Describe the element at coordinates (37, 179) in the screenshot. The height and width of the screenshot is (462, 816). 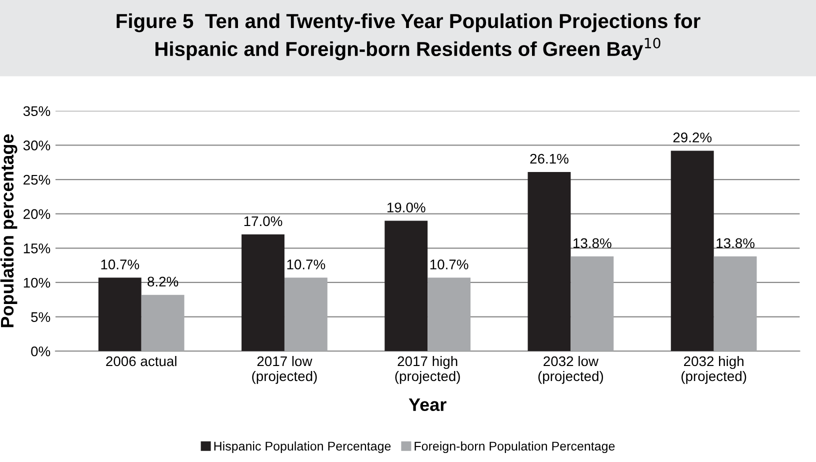
I see `y-tick-label: 25%` at that location.